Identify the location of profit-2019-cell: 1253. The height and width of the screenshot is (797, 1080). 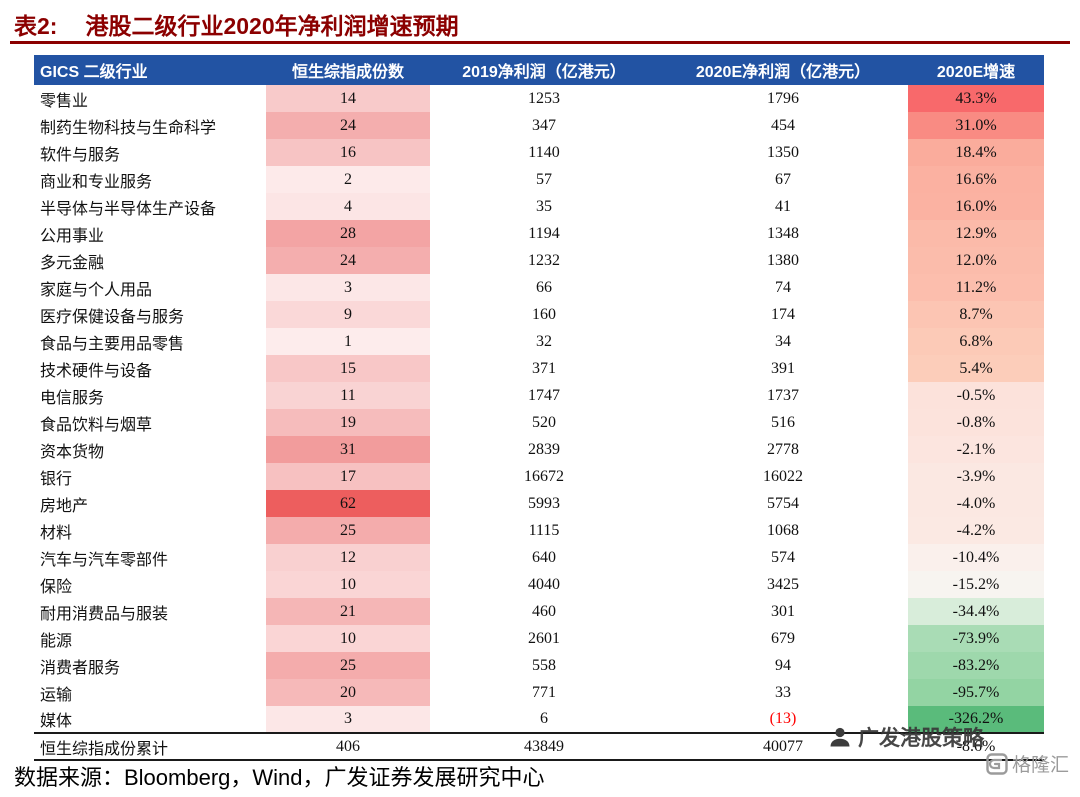
(544, 98).